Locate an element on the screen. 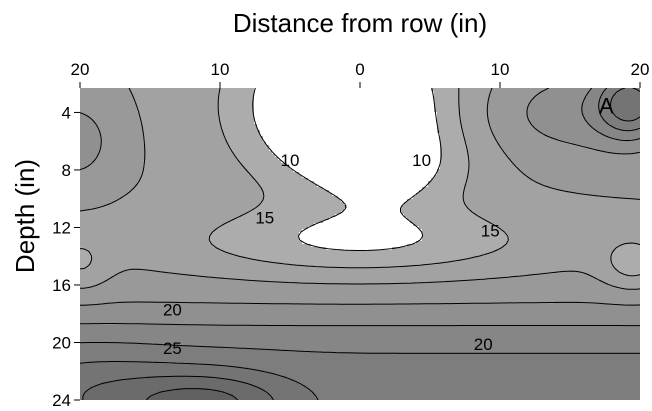  y-axis-title: Depth (in) is located at coordinates (25, 216).